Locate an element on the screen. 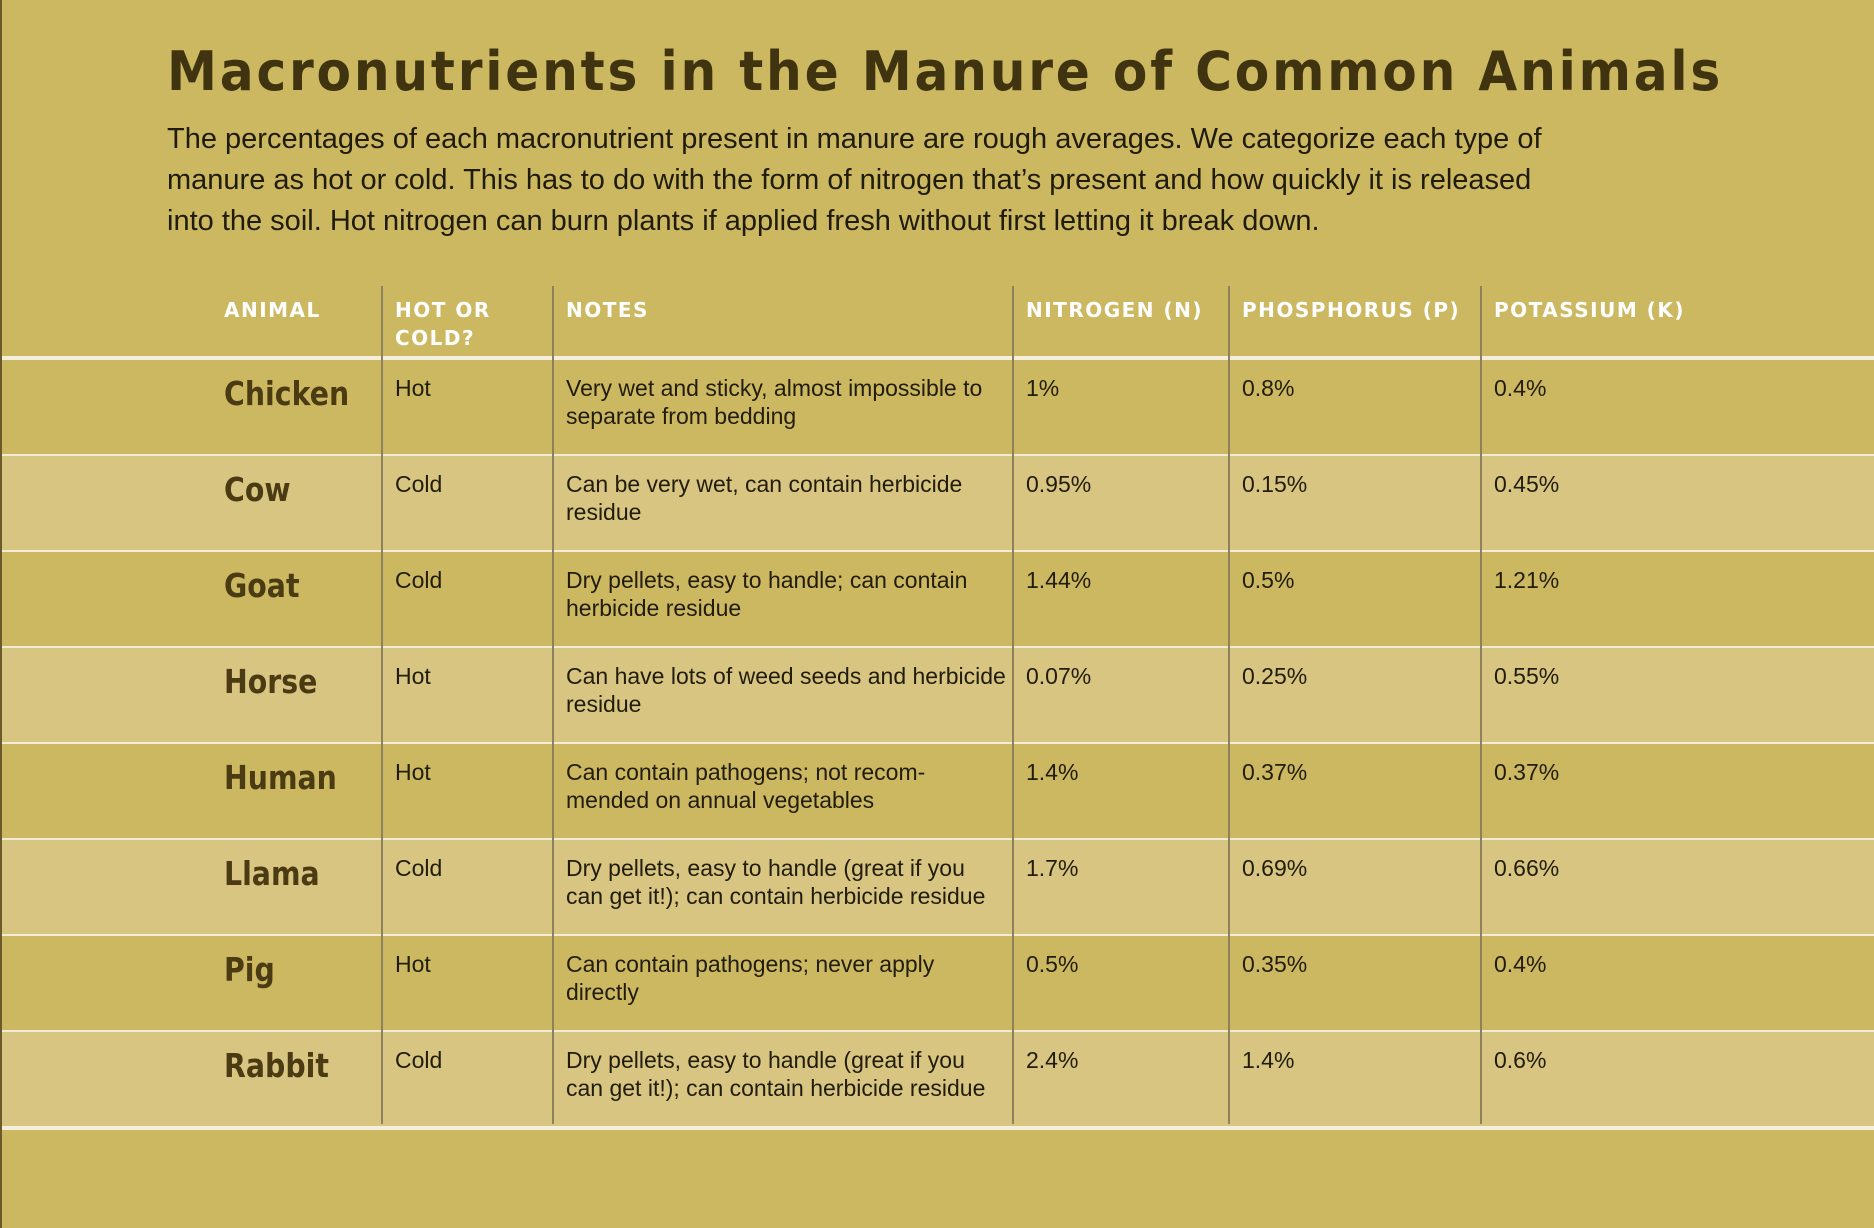  header-hot-or-cold-line: HOT OR is located at coordinates (443, 310).